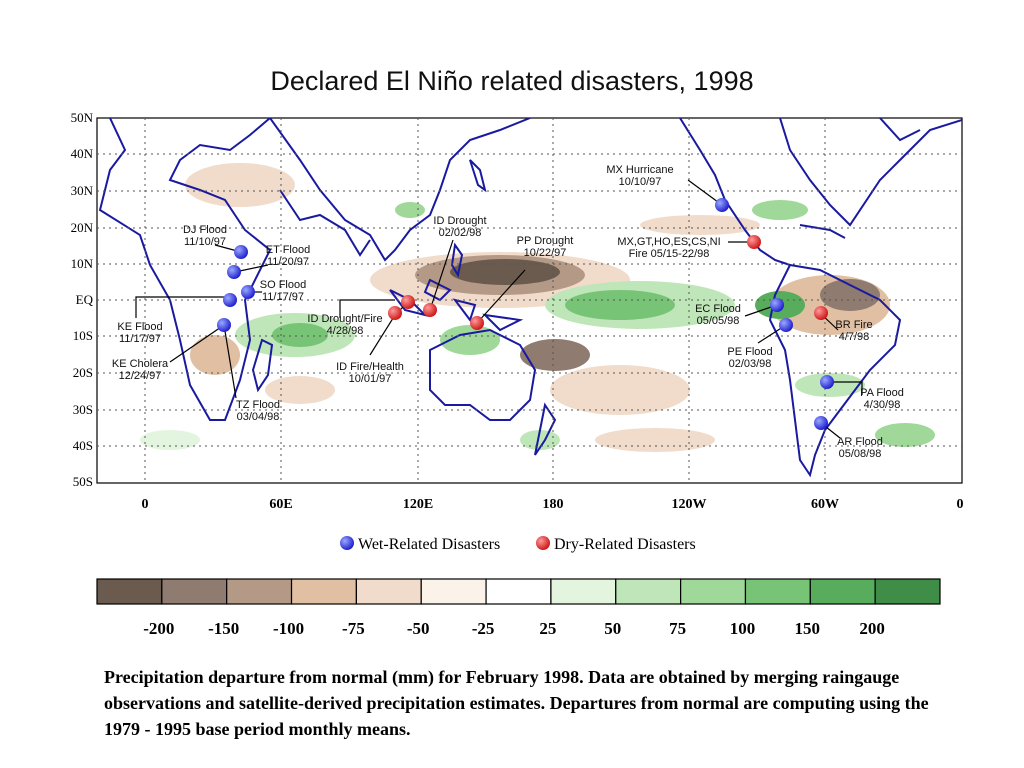 The image size is (1024, 768). Describe the element at coordinates (669, 254) in the screenshot. I see `event-label: Fire 05/15-22/98` at that location.